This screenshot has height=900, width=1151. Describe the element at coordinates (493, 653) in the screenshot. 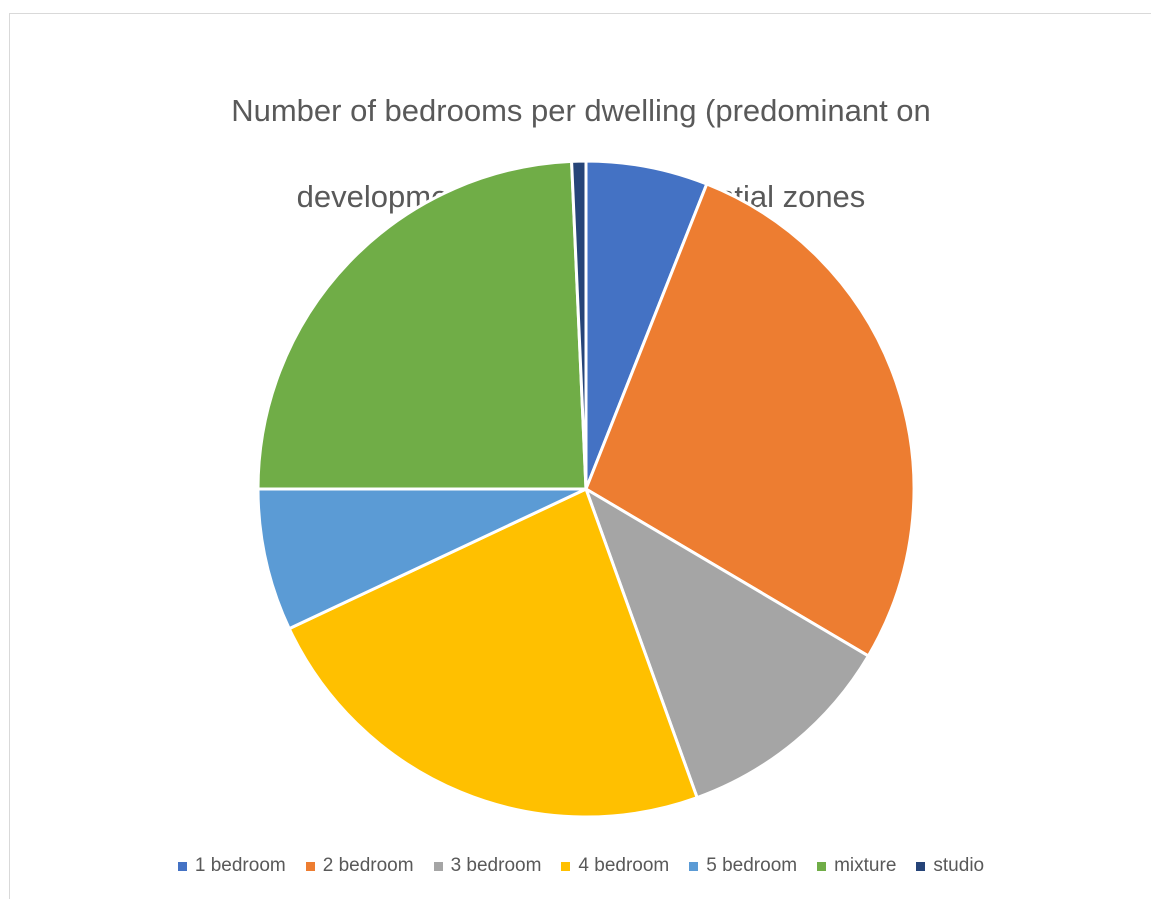

I see `pie-slice-4-bedroom` at that location.